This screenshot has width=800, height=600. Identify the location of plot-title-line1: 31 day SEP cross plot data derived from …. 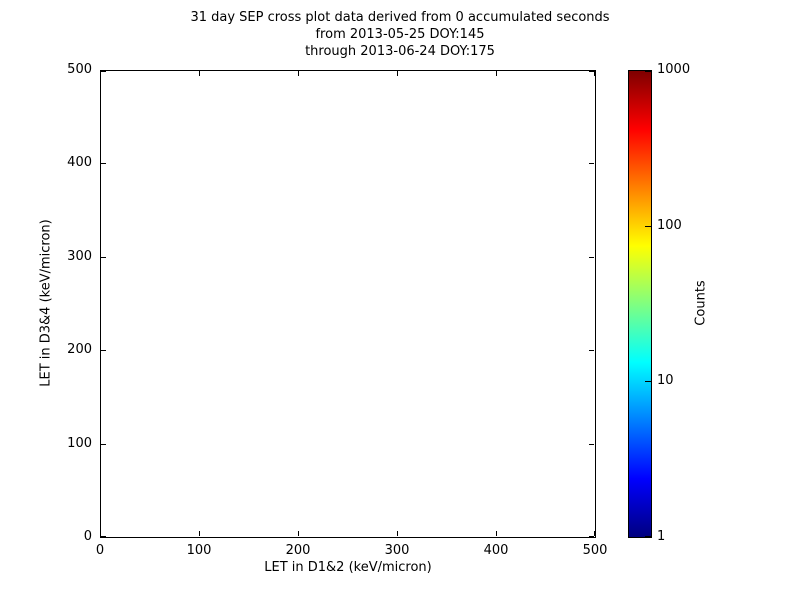
(400, 17).